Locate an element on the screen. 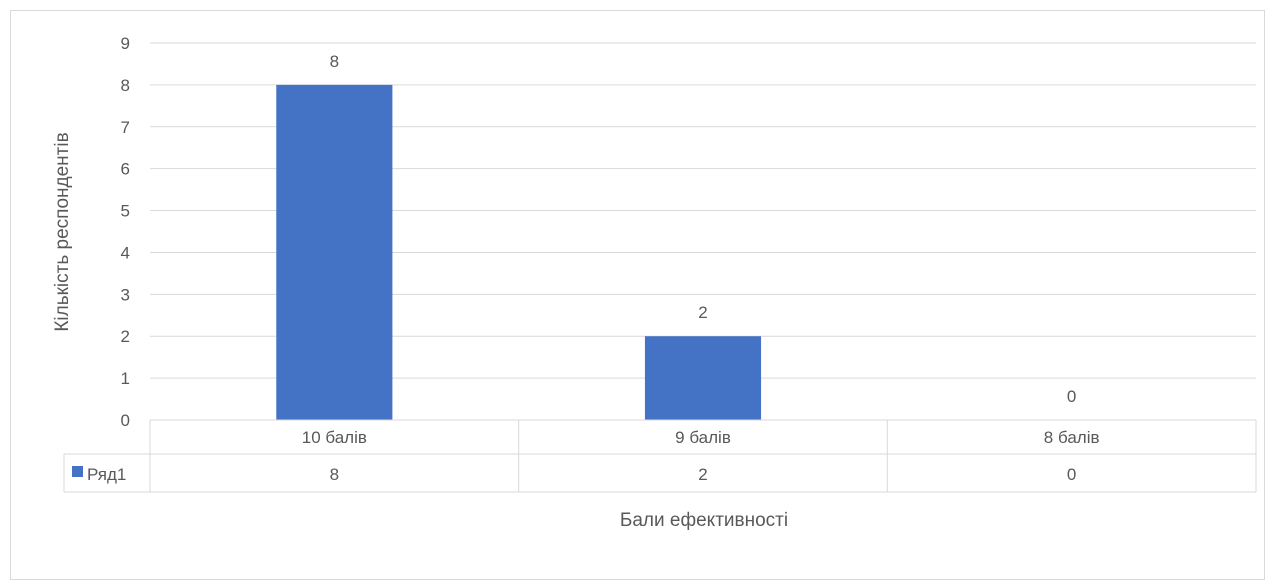  table-value: 8 is located at coordinates (334, 474).